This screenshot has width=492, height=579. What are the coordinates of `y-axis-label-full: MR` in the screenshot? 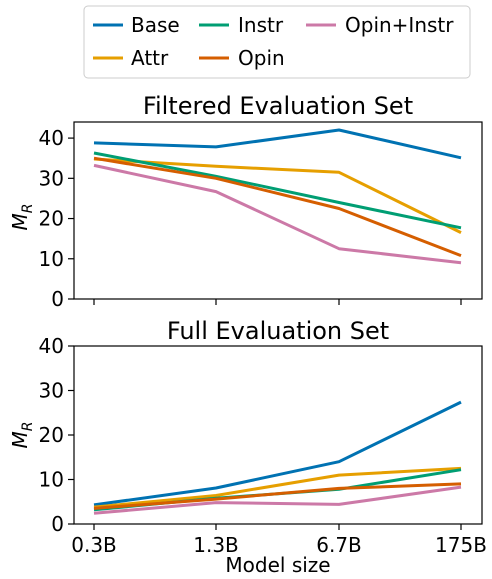 It's located at (22, 435).